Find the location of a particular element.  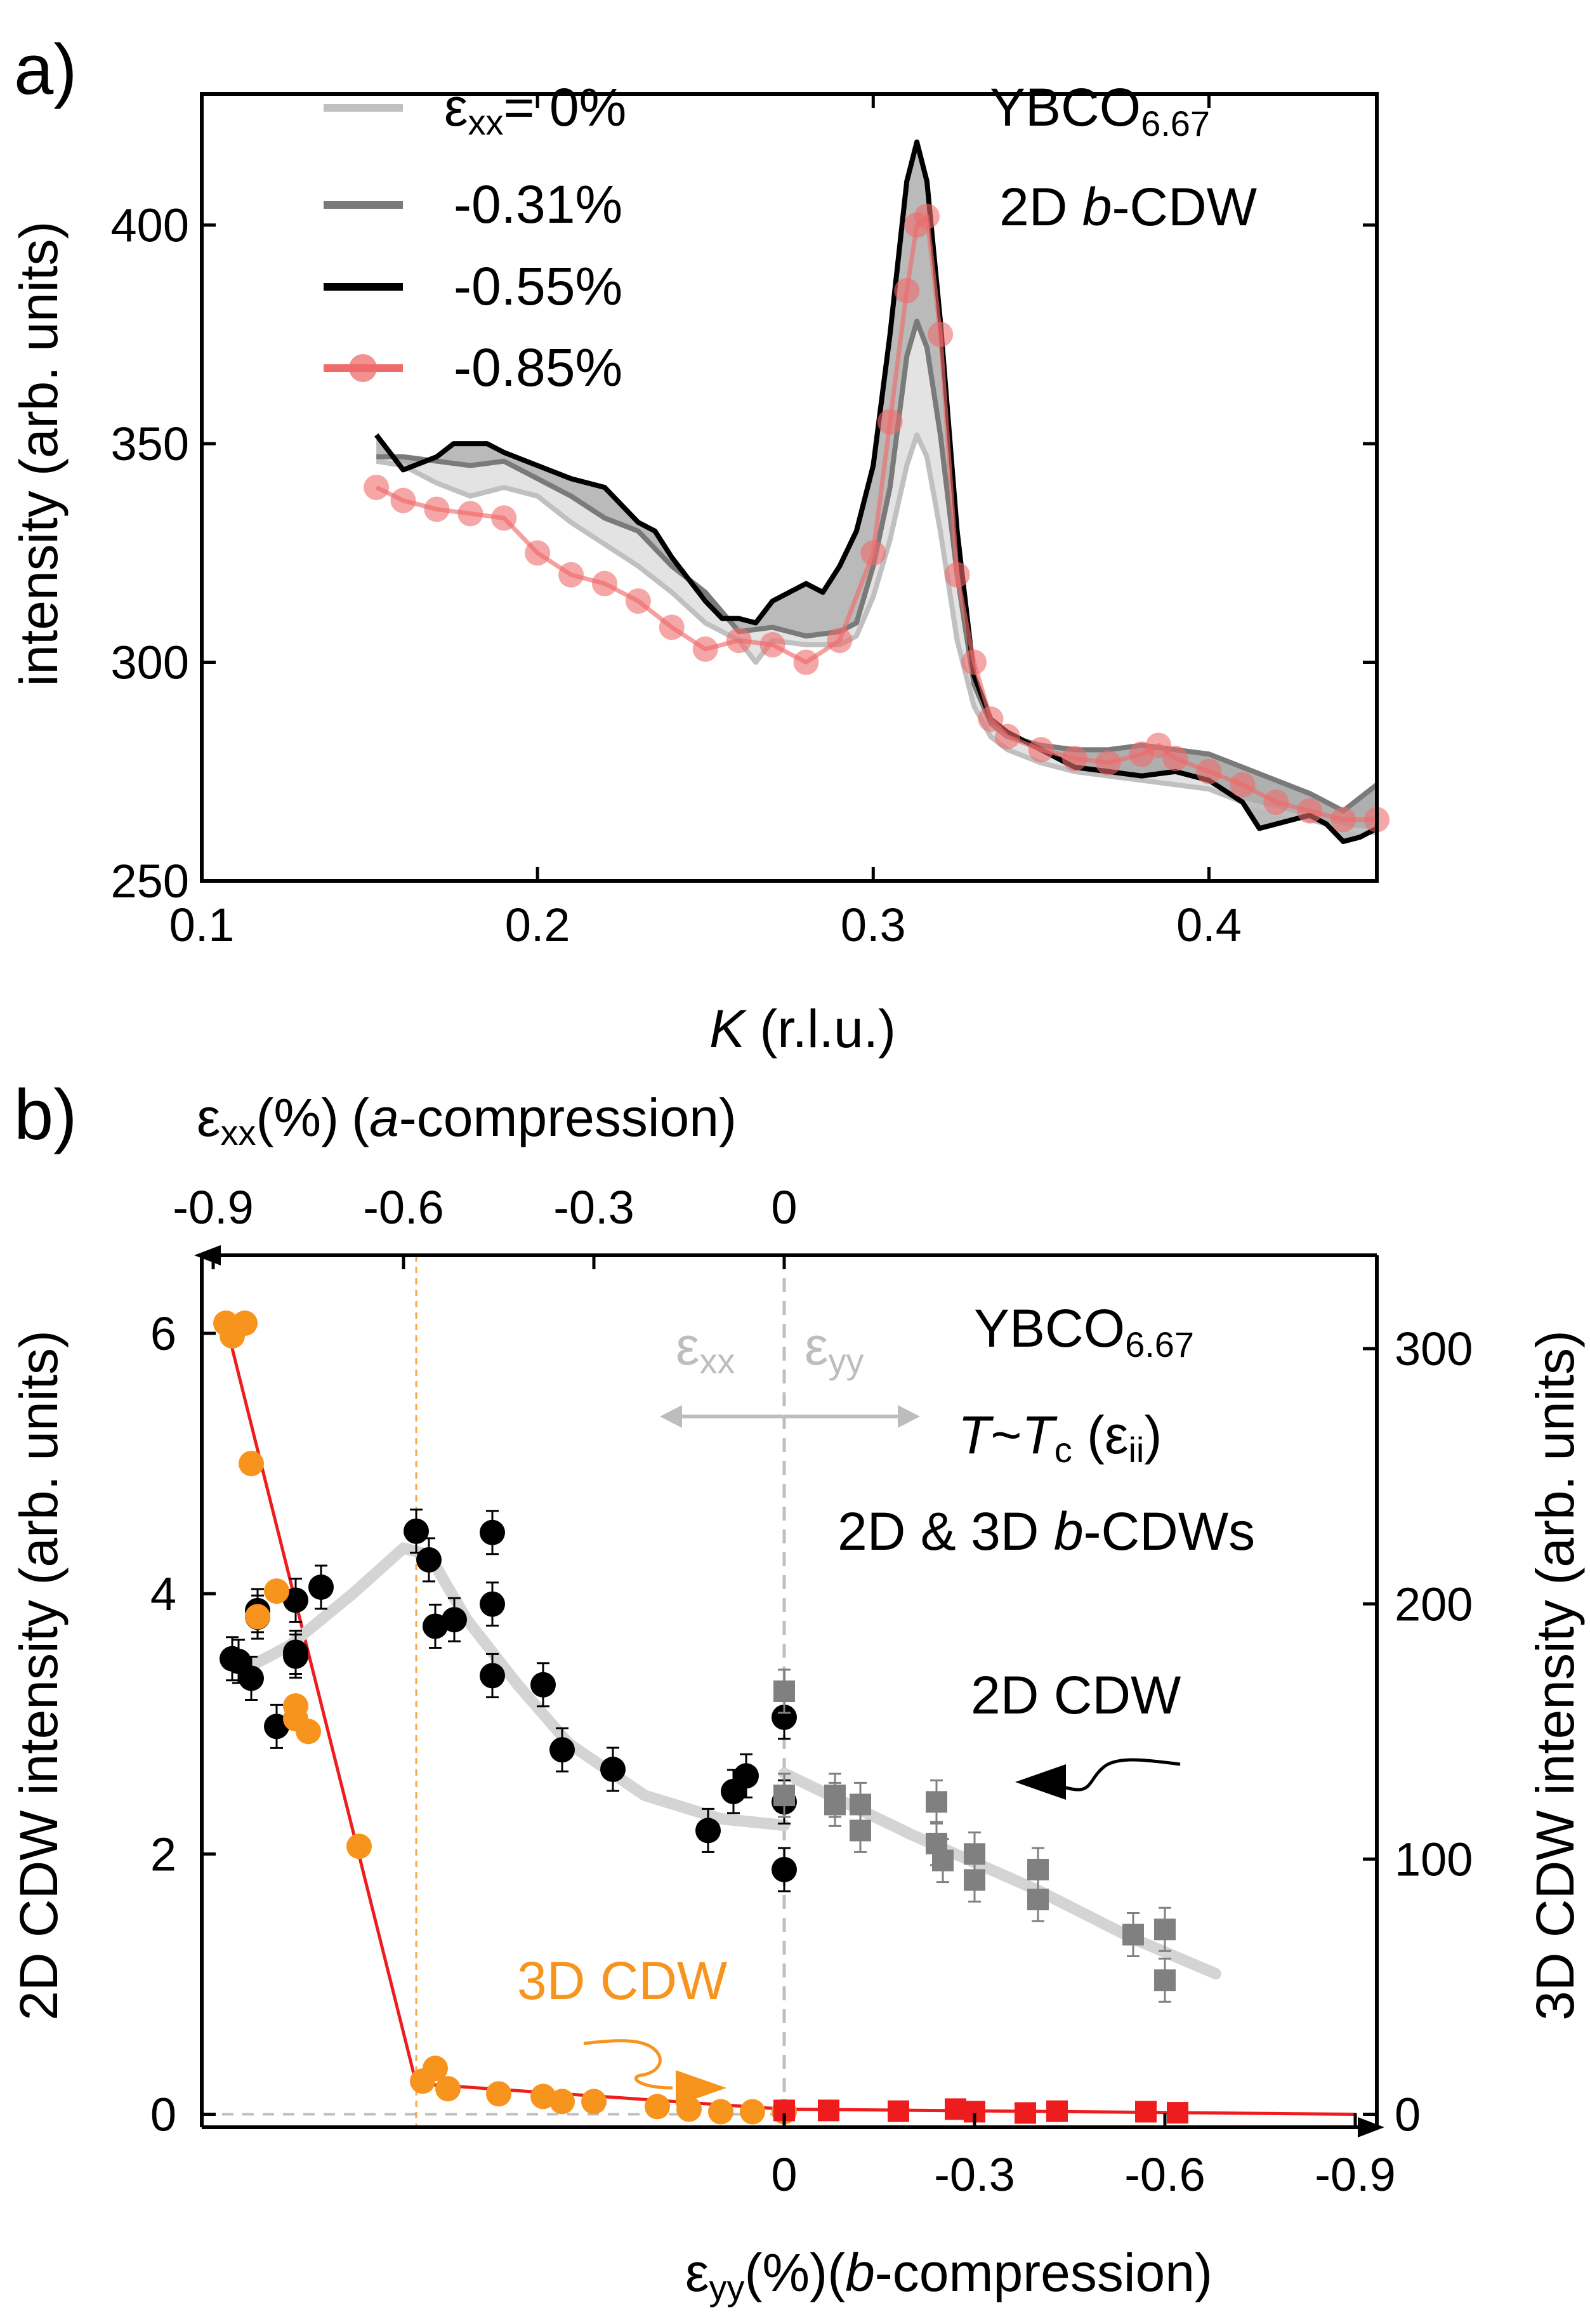

panel-b-top-axis-title: εxx(%) (a-compression) is located at coordinates (467, 1120).